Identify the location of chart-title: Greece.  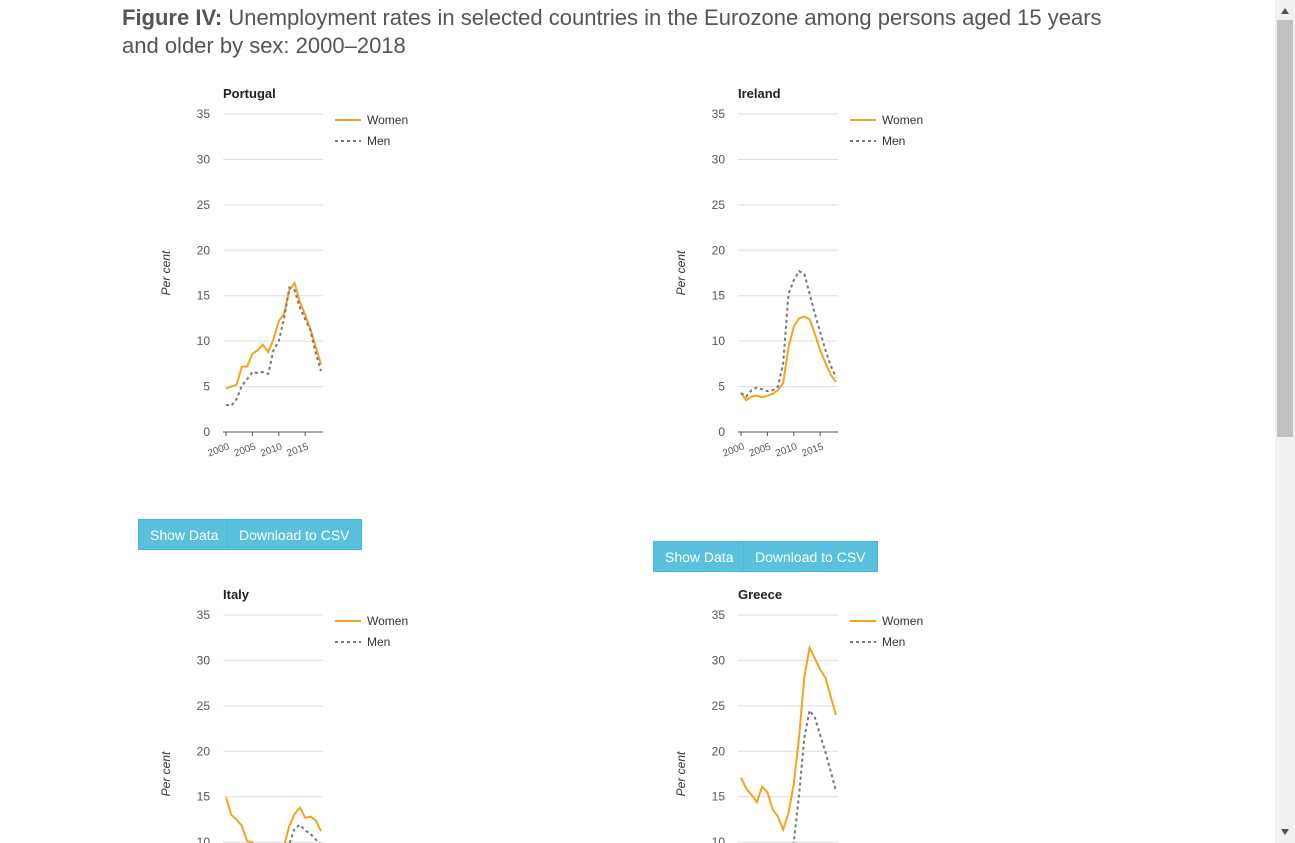
(760, 594).